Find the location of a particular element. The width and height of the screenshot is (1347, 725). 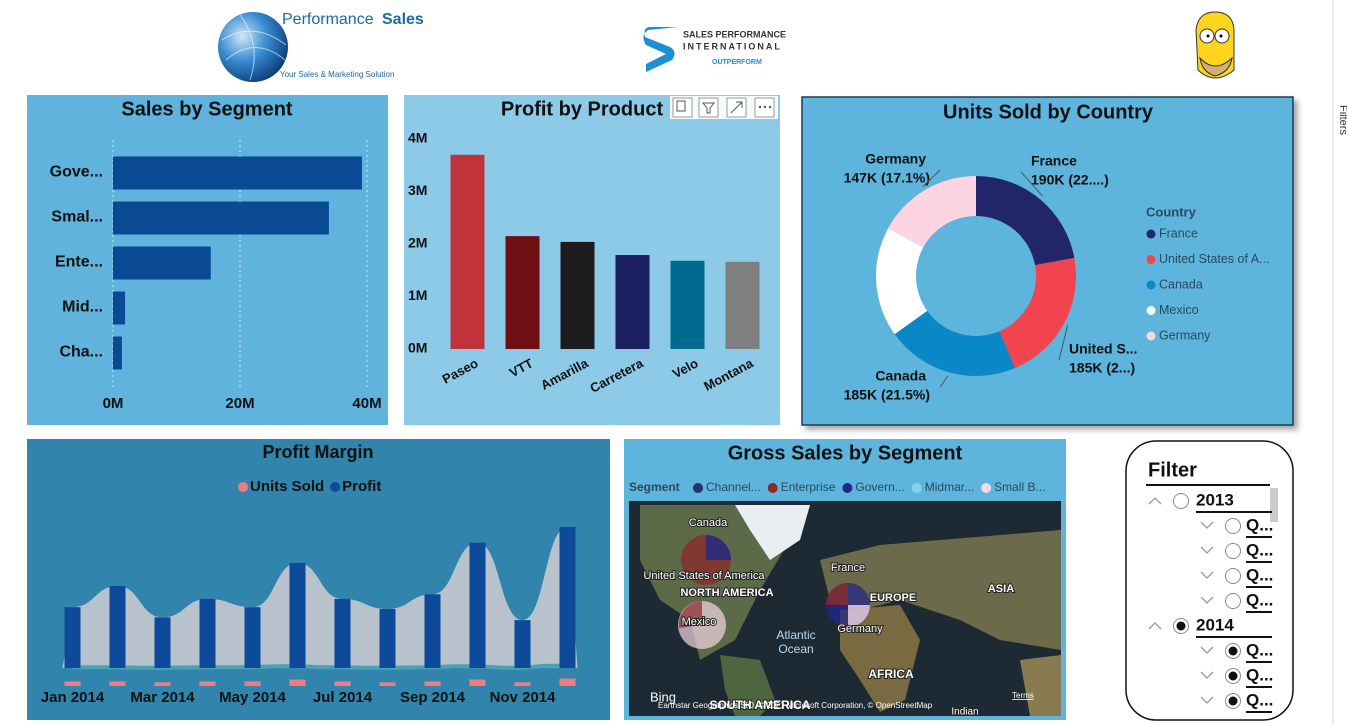

copy-button is located at coordinates (682, 107).